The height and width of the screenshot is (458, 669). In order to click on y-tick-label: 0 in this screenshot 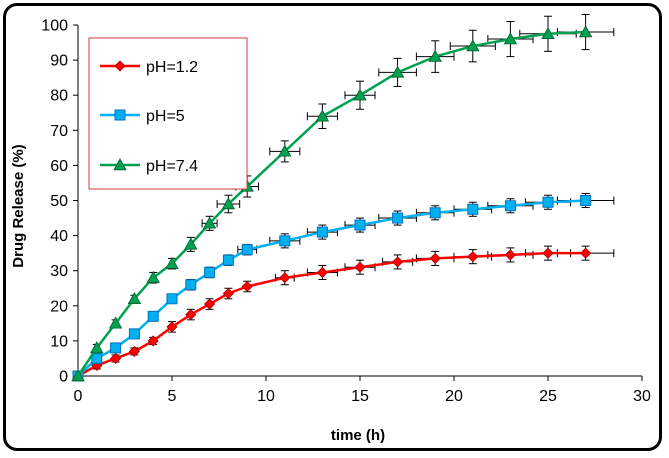, I will do `click(63, 377)`.